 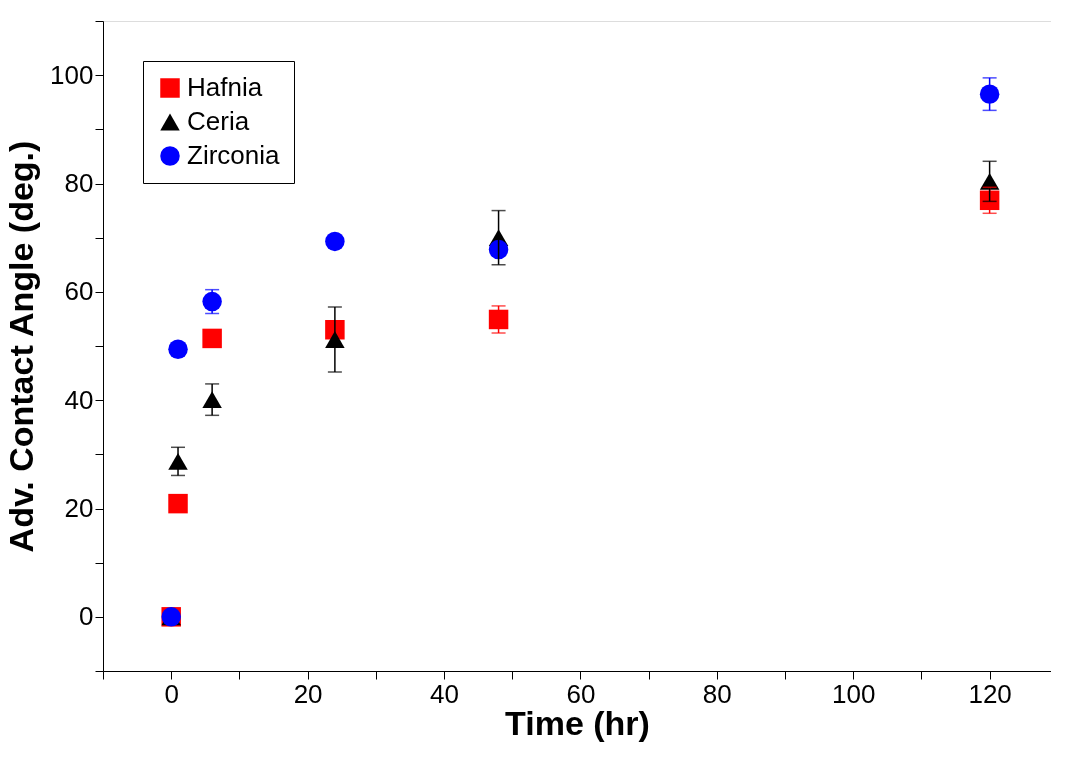 I want to click on y-tick-label: 80, so click(x=79, y=183).